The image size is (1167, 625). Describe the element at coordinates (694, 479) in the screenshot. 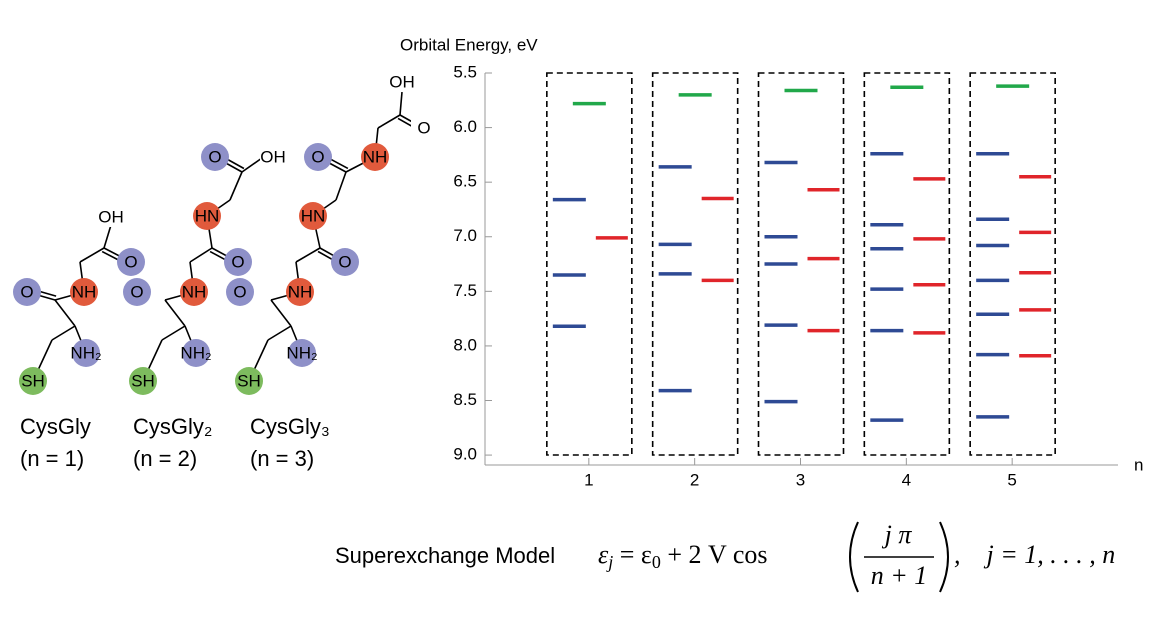

I see `x-tick-label: 2` at that location.